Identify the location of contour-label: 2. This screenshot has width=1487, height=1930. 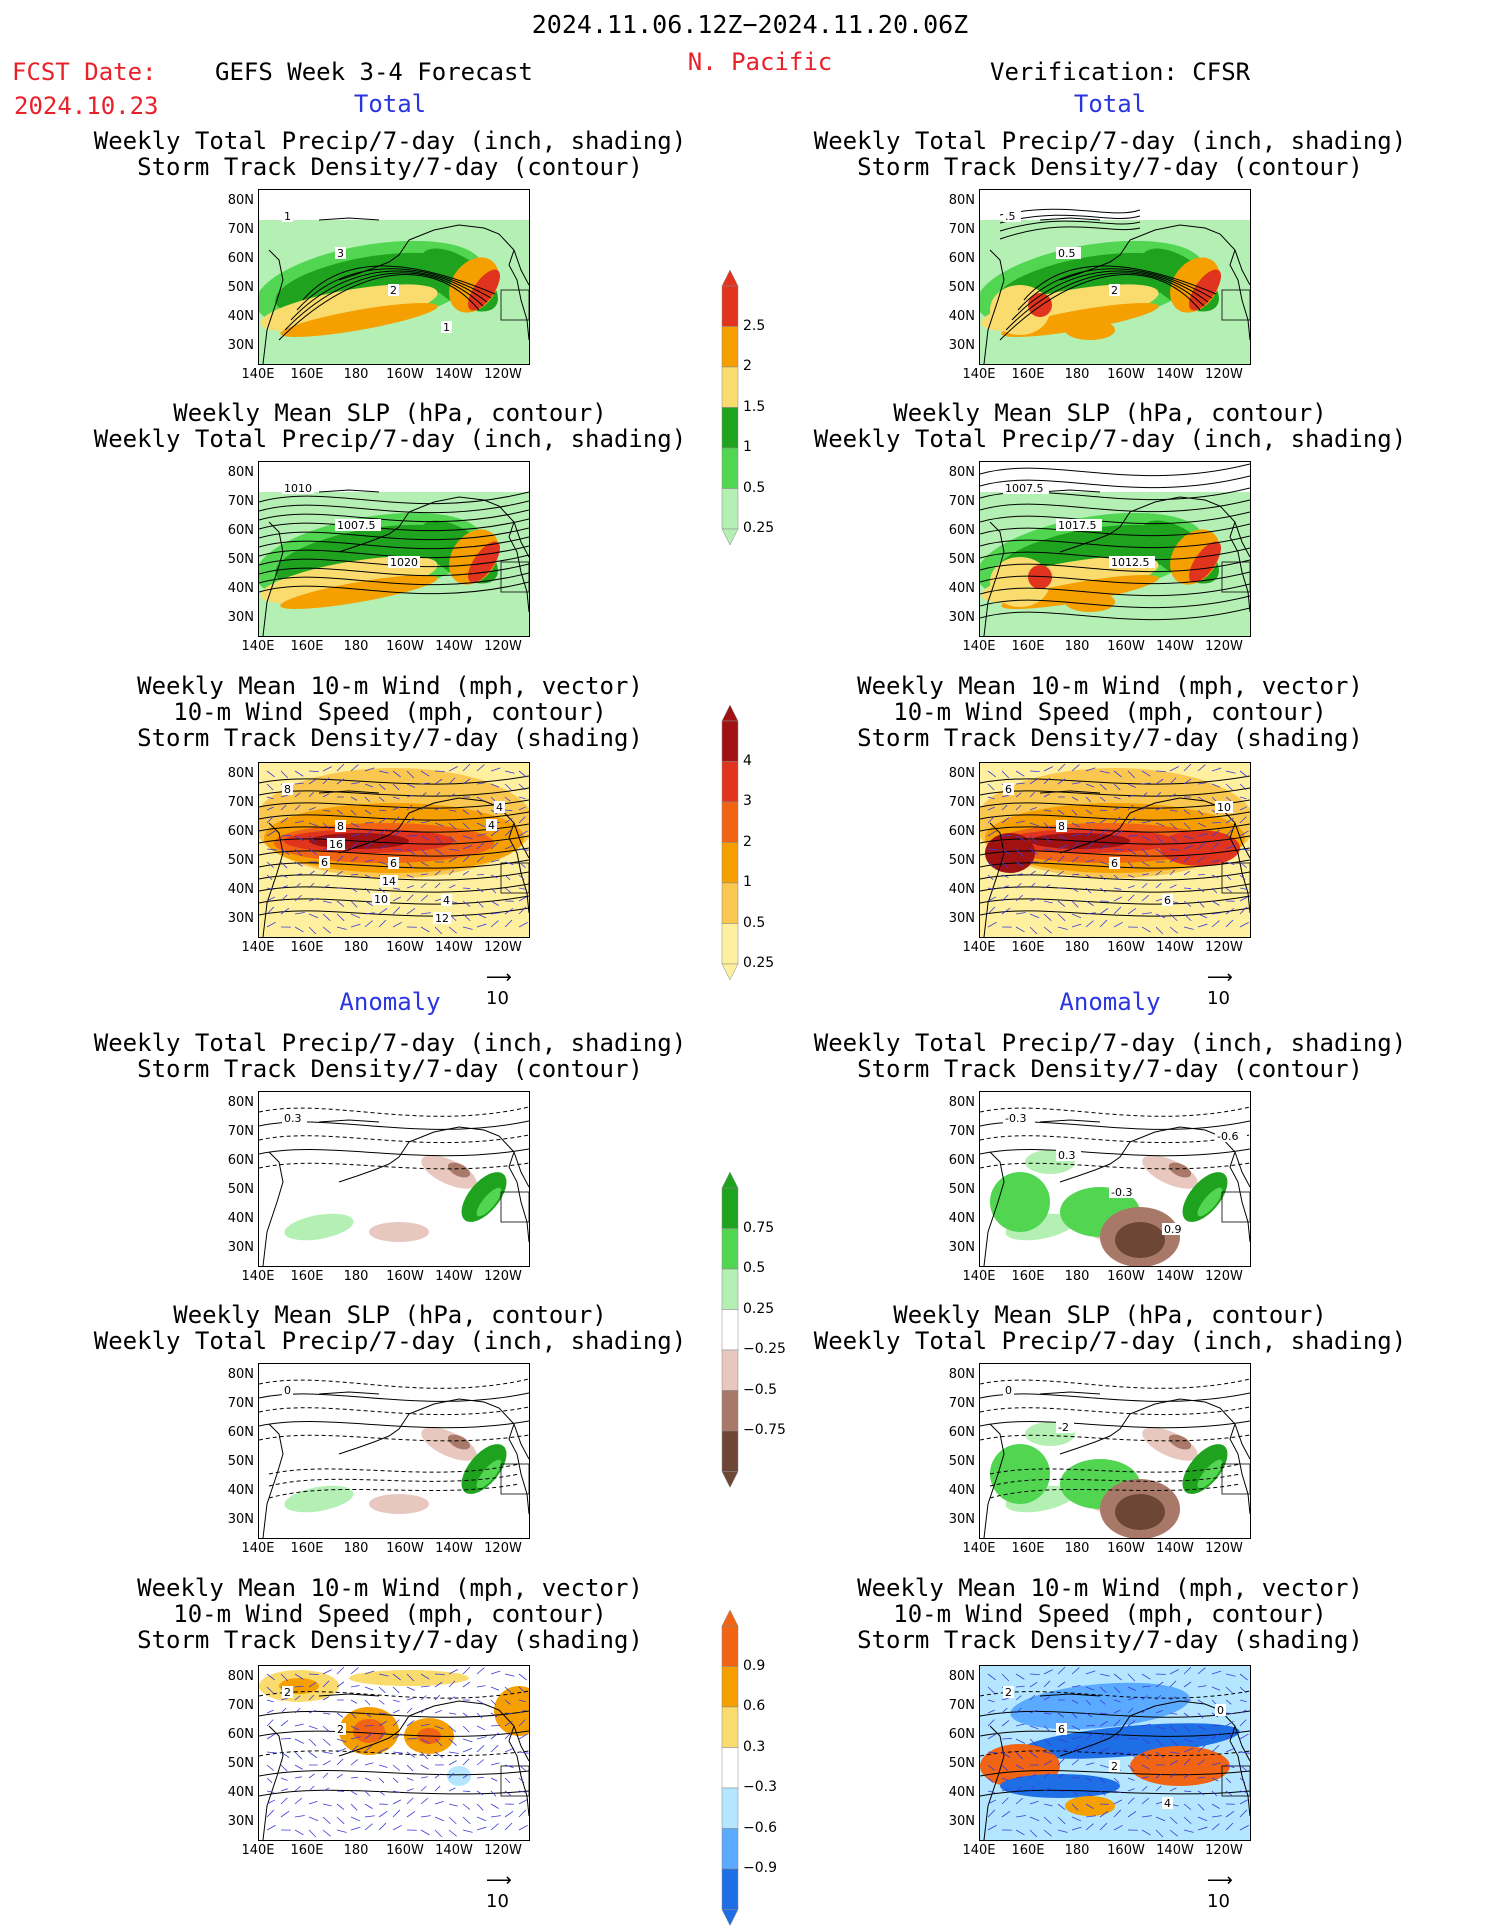
(1114, 1766).